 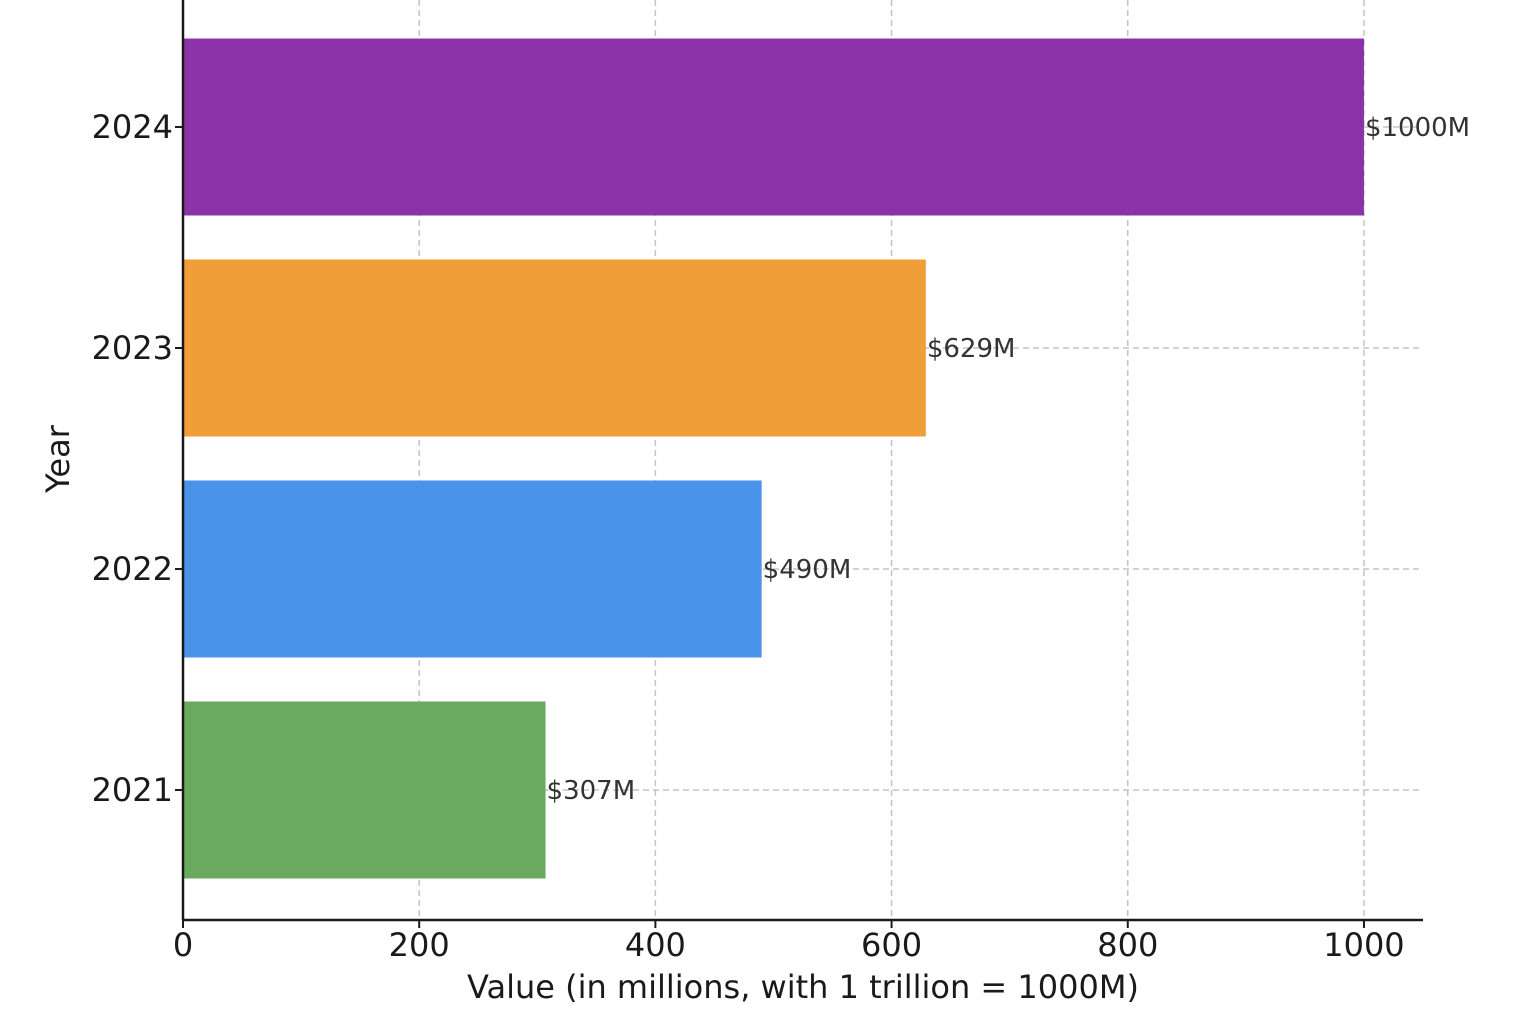 What do you see at coordinates (807, 570) in the screenshot?
I see `data-label: $490M` at bounding box center [807, 570].